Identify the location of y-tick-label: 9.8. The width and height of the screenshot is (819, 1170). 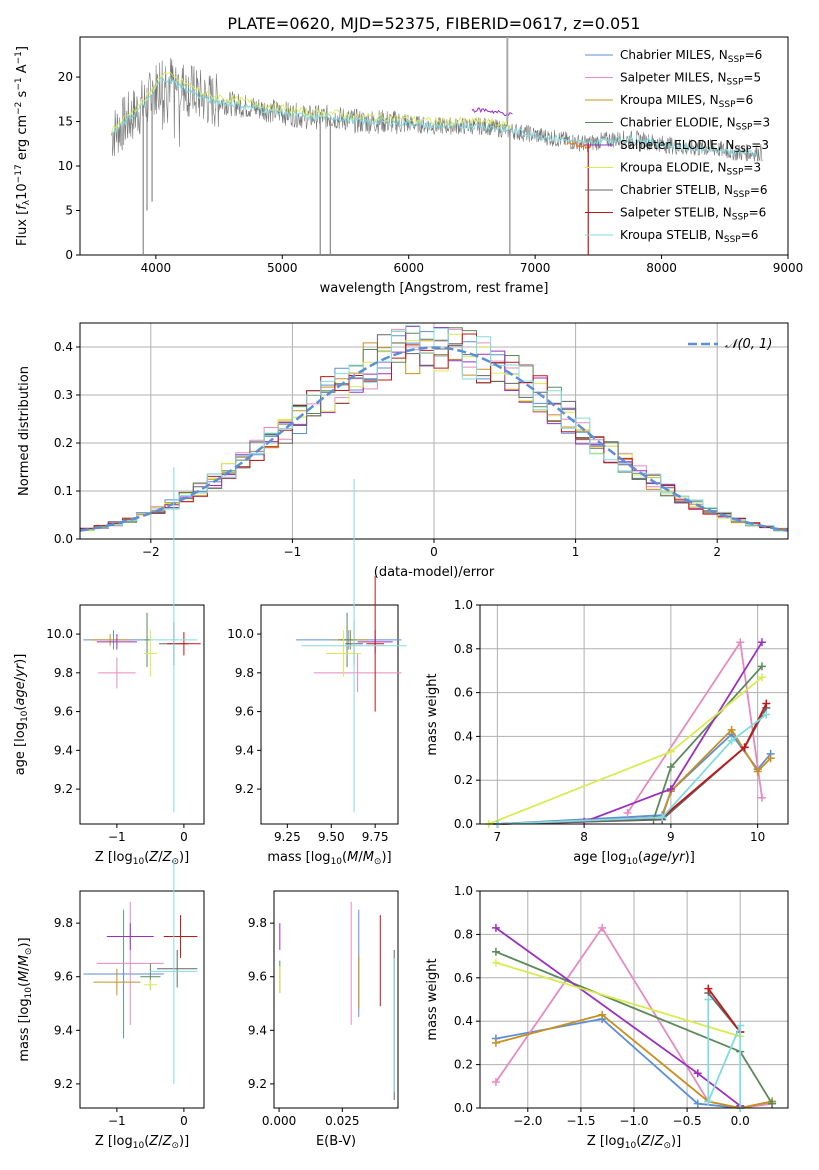
(63, 923).